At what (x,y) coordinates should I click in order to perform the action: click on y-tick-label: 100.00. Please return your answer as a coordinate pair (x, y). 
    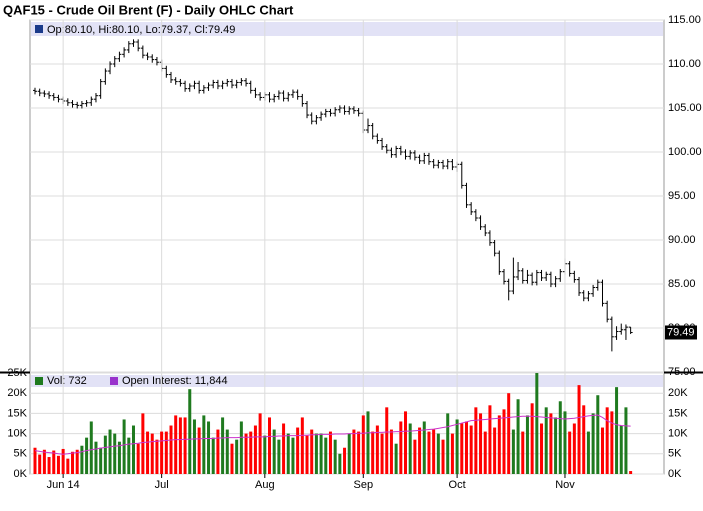
    Looking at the image, I should click on (685, 152).